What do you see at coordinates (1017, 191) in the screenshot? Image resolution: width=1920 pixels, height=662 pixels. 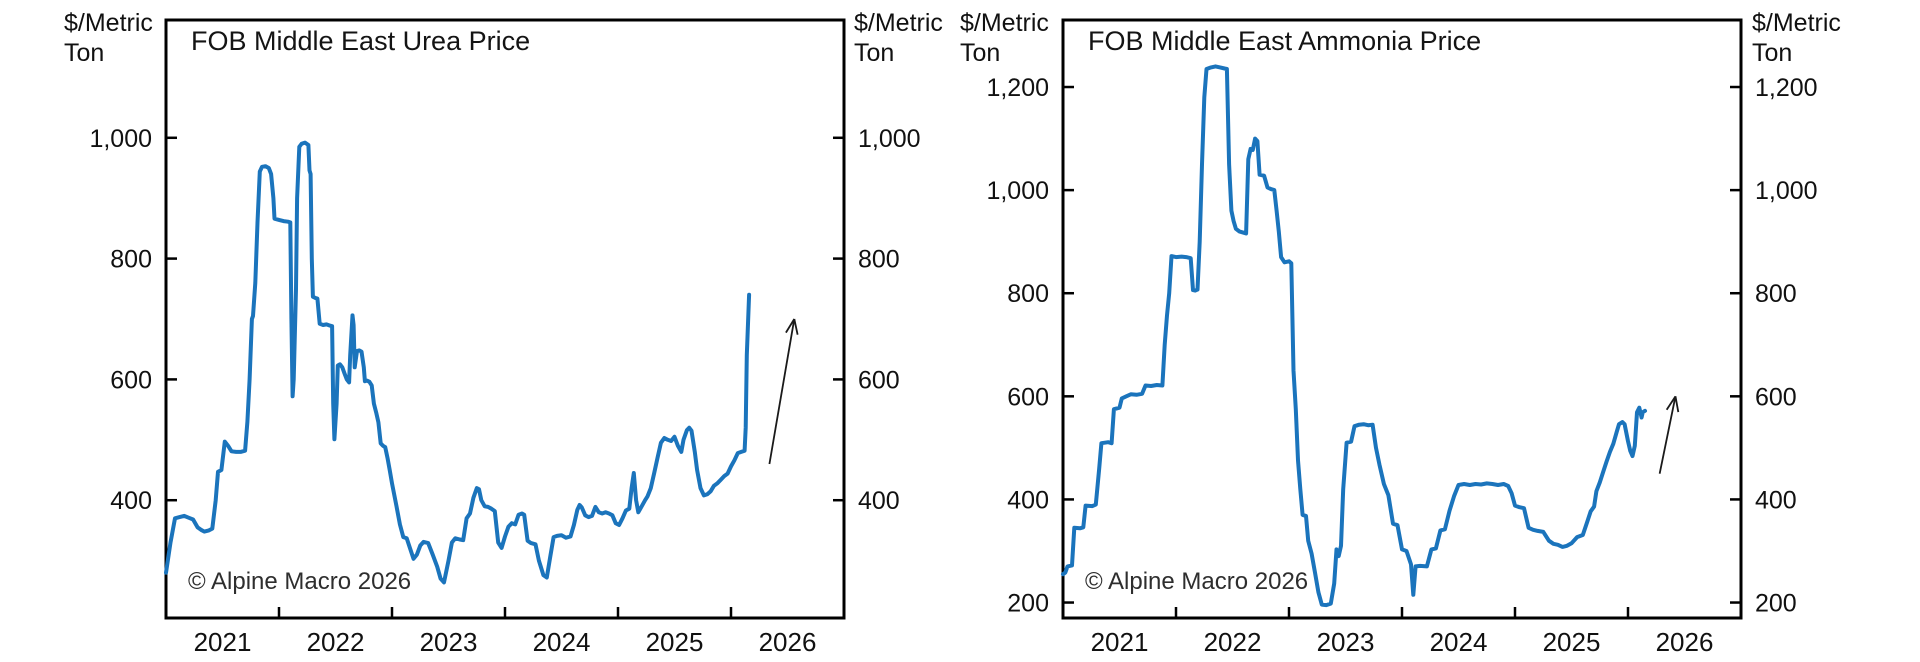 I see `ammonia-ytick-label-left: 1,000` at bounding box center [1017, 191].